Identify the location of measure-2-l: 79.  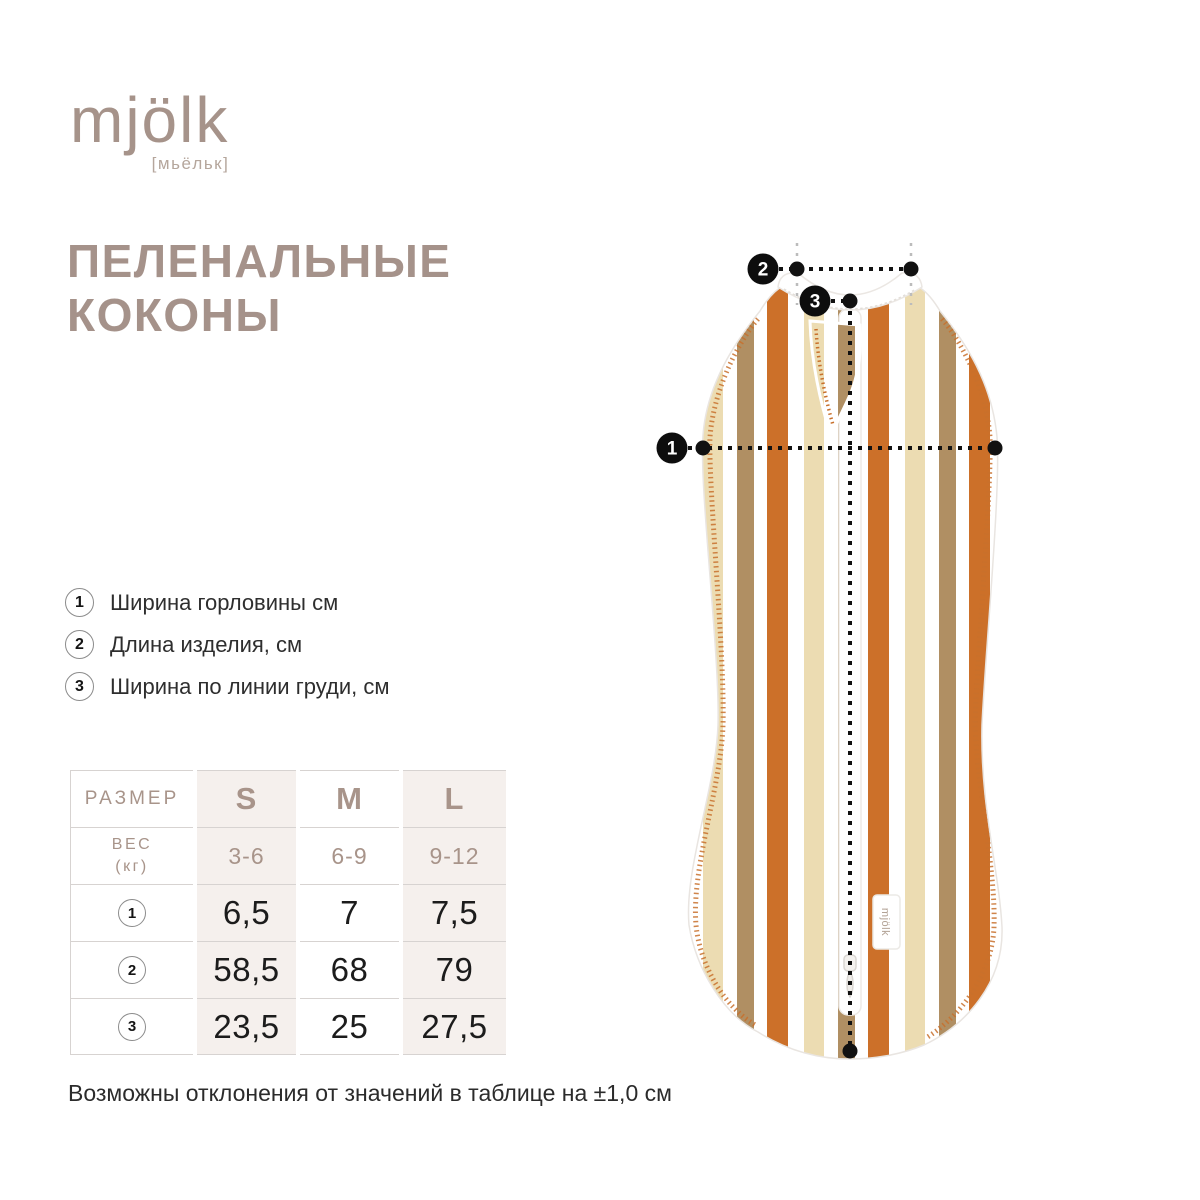
(454, 969).